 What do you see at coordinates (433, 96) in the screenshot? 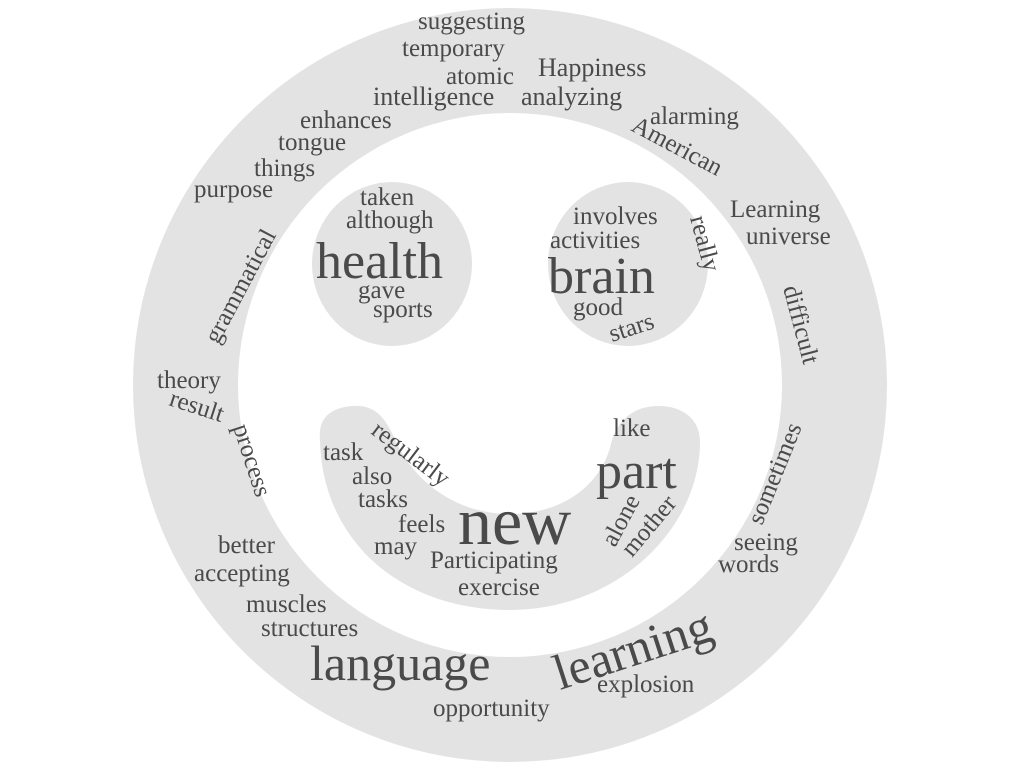
I see `word: intelligence` at bounding box center [433, 96].